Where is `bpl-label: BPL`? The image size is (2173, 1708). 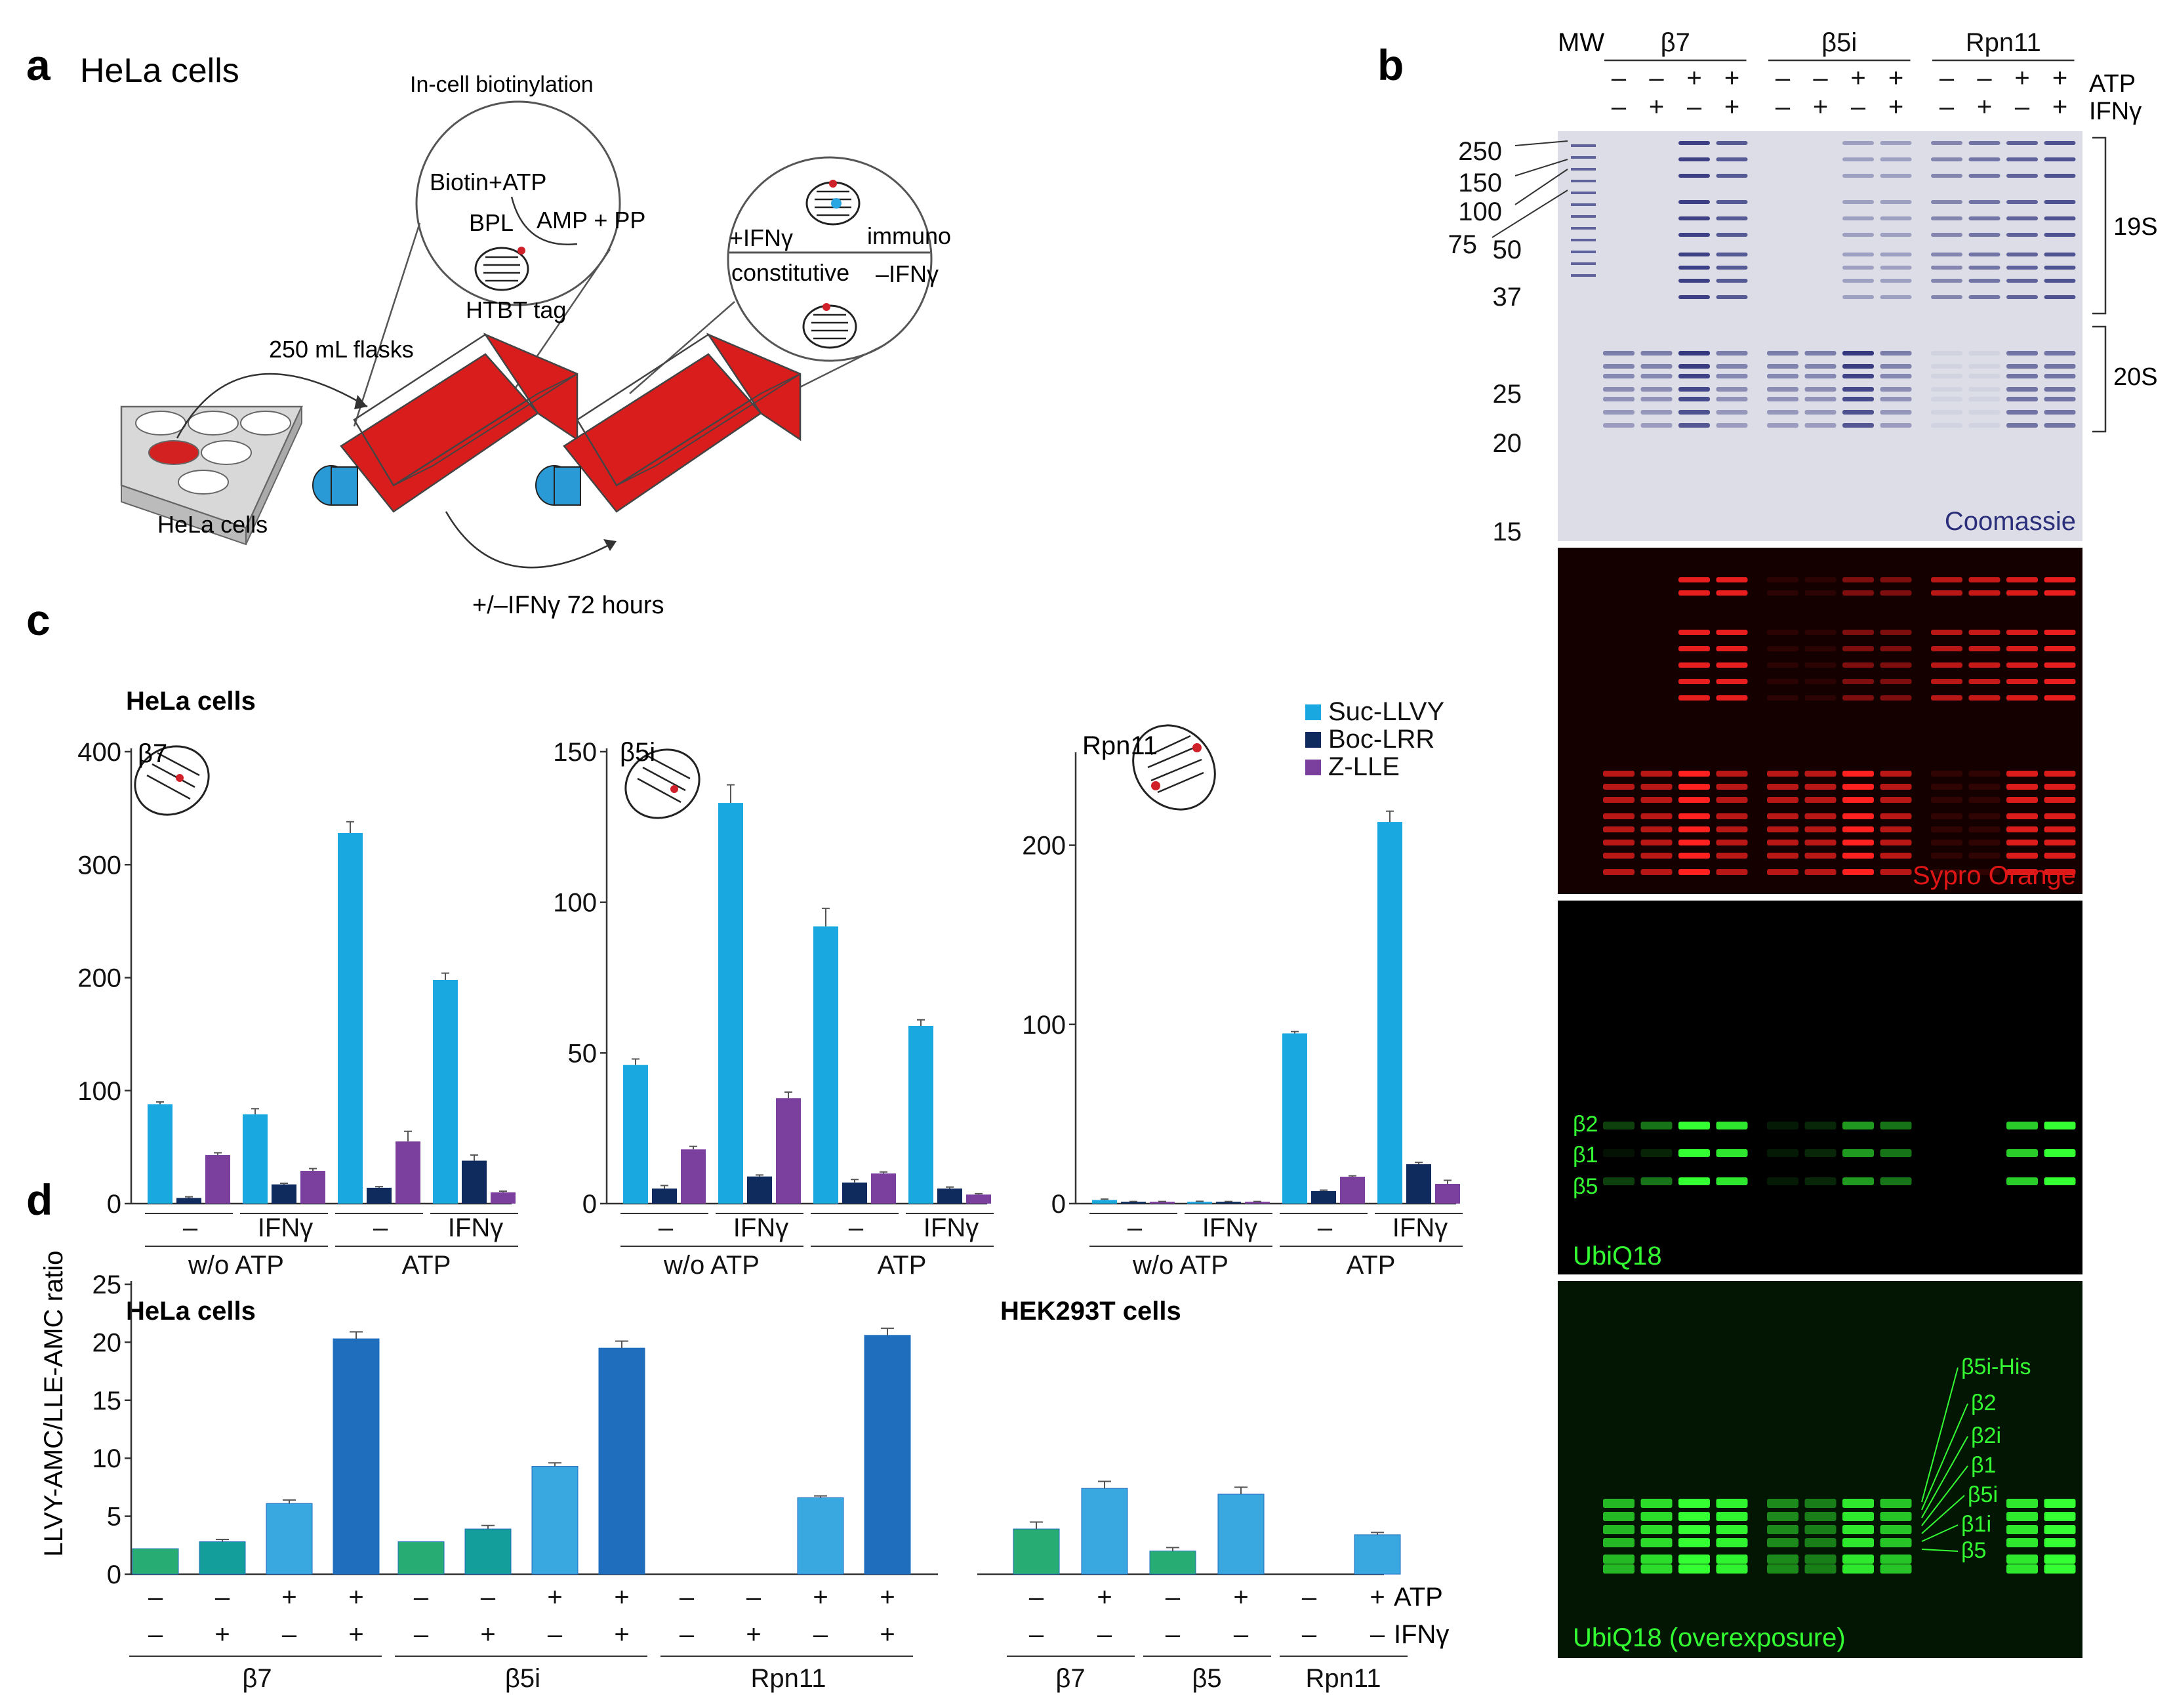 bpl-label: BPL is located at coordinates (491, 222).